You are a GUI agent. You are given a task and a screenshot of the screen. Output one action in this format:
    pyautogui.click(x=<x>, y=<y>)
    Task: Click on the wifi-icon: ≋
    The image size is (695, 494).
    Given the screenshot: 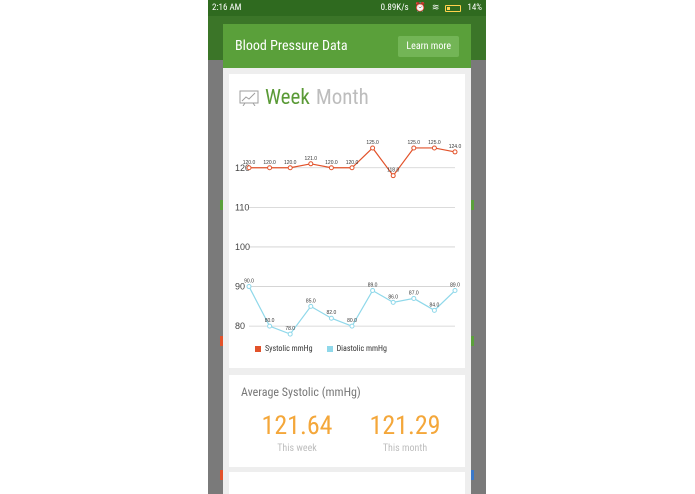 What is the action you would take?
    pyautogui.click(x=435, y=8)
    